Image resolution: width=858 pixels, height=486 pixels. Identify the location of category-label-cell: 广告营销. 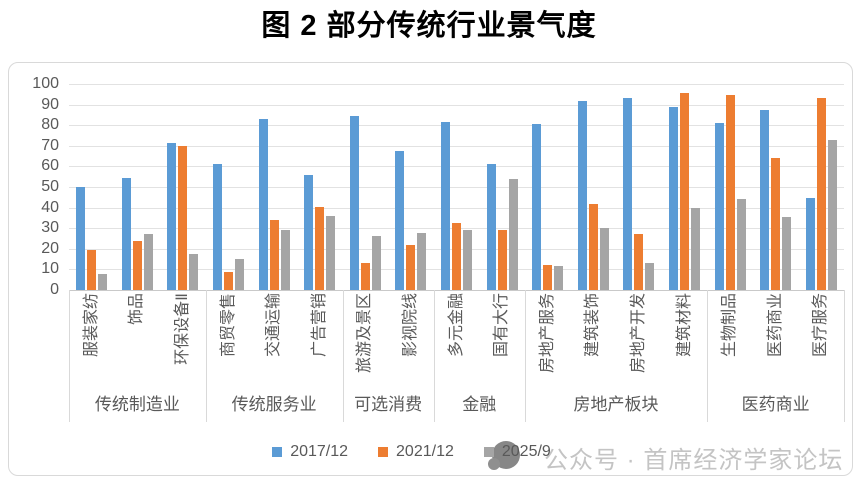
(320, 341).